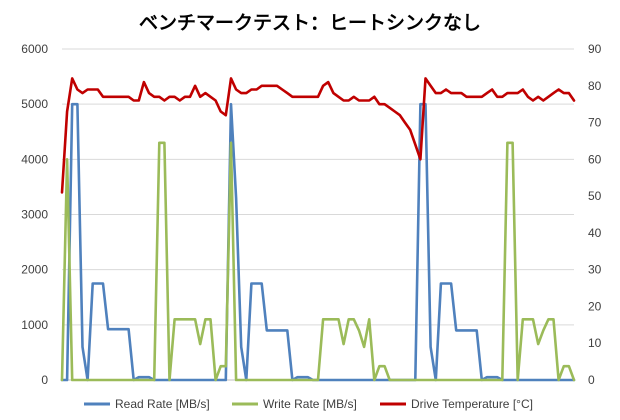 This screenshot has height=420, width=620. What do you see at coordinates (162, 404) in the screenshot?
I see `legend-label-1: Read Rate [MB/s]` at bounding box center [162, 404].